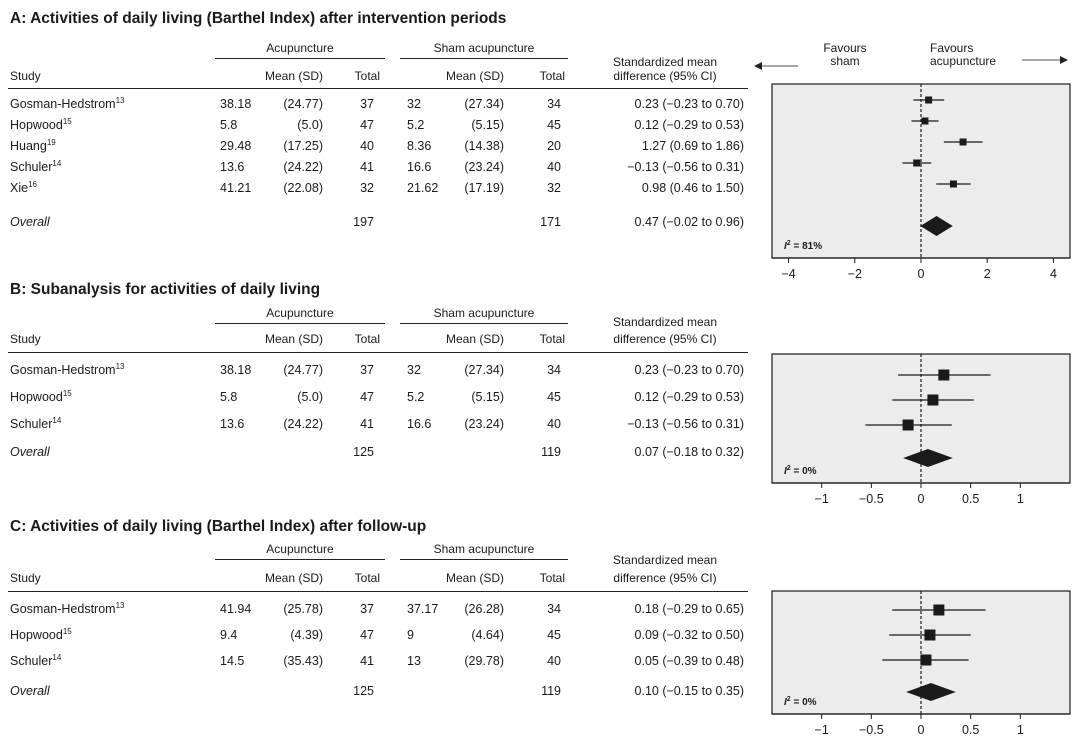 This screenshot has width=1074, height=740. What do you see at coordinates (921, 429) in the screenshot?
I see `forest-plot-b: −1 −0.5 0 0.5 1 I2 = 0%` at bounding box center [921, 429].